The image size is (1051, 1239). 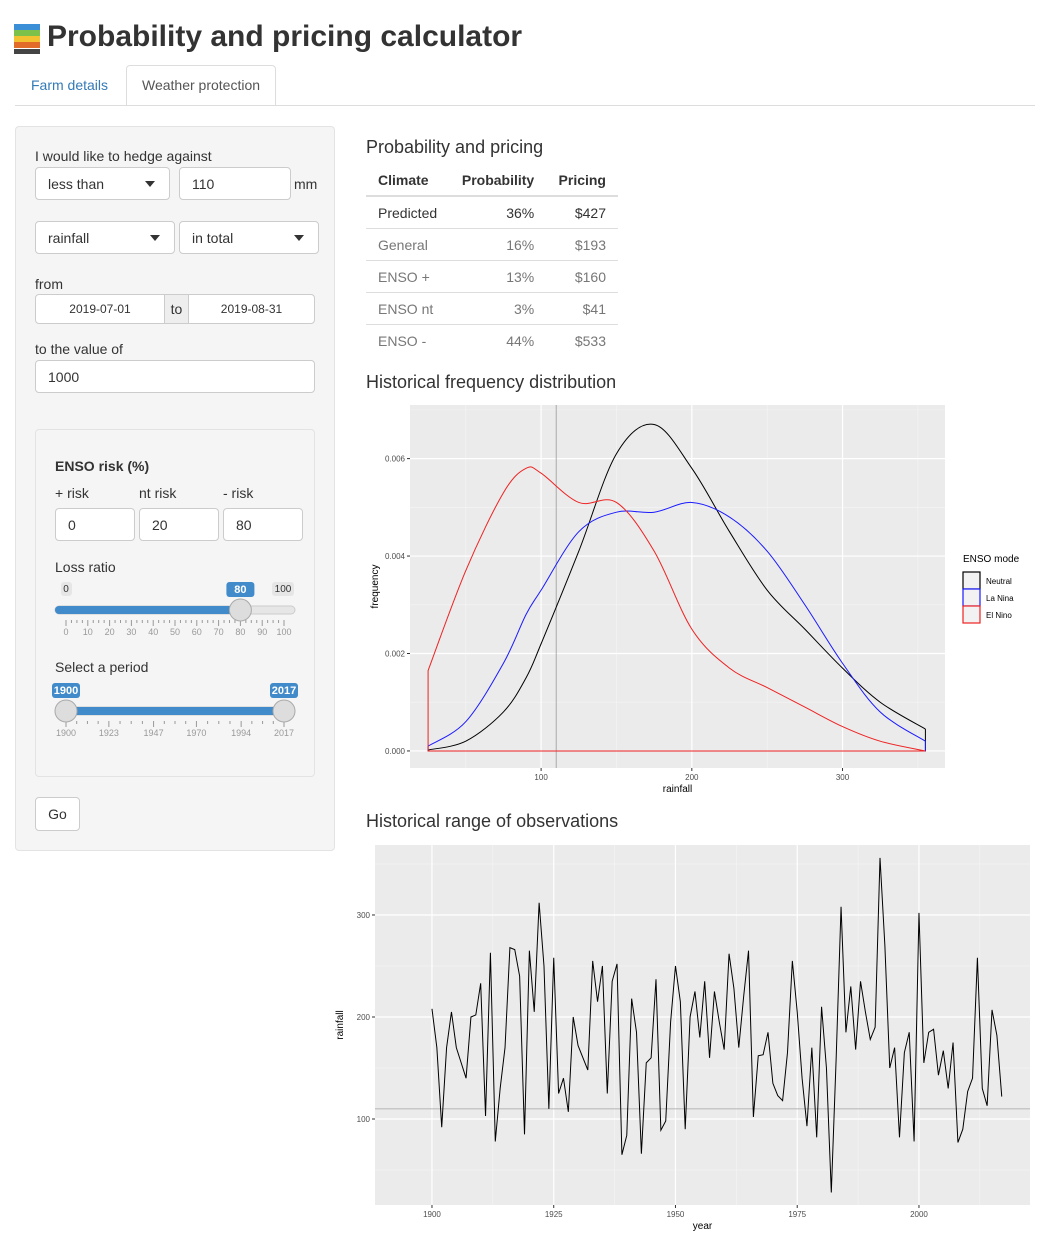 I want to click on cell: ENSO nt, so click(x=408, y=308).